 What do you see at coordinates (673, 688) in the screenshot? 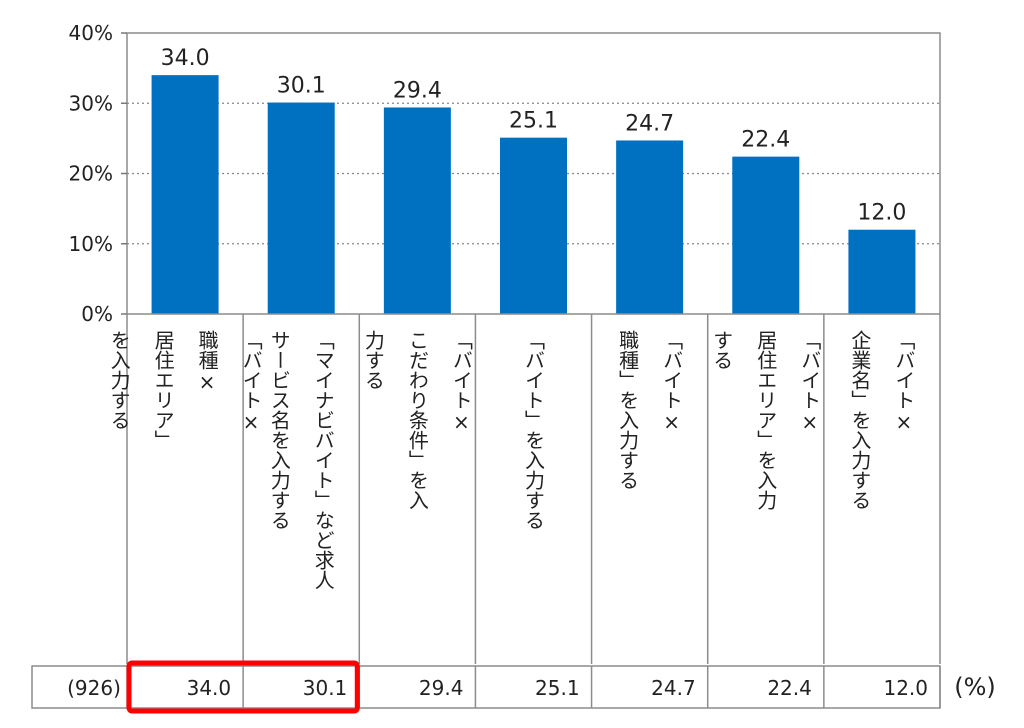
I see `table-value: 24.7` at bounding box center [673, 688].